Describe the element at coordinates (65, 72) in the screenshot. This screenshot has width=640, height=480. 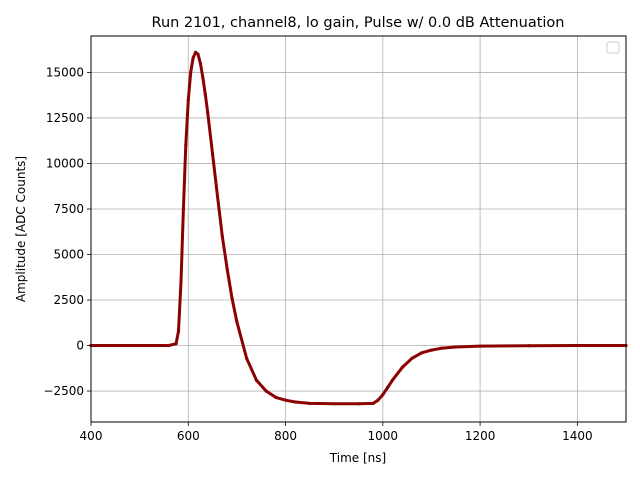
I see `y-tick-label: 15000` at that location.